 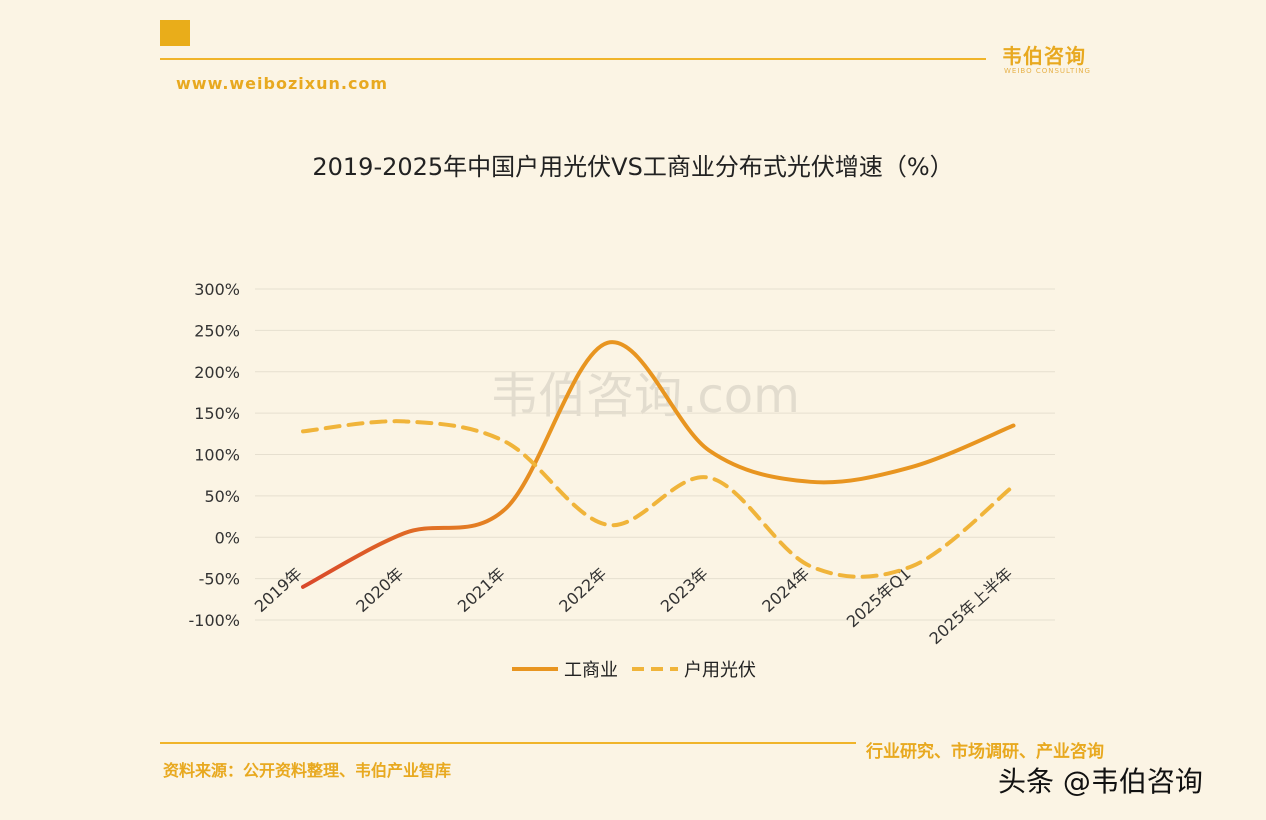 What do you see at coordinates (307, 770) in the screenshot?
I see `data-source-note: 资料来源：公开资料整理、韦伯产业智库` at bounding box center [307, 770].